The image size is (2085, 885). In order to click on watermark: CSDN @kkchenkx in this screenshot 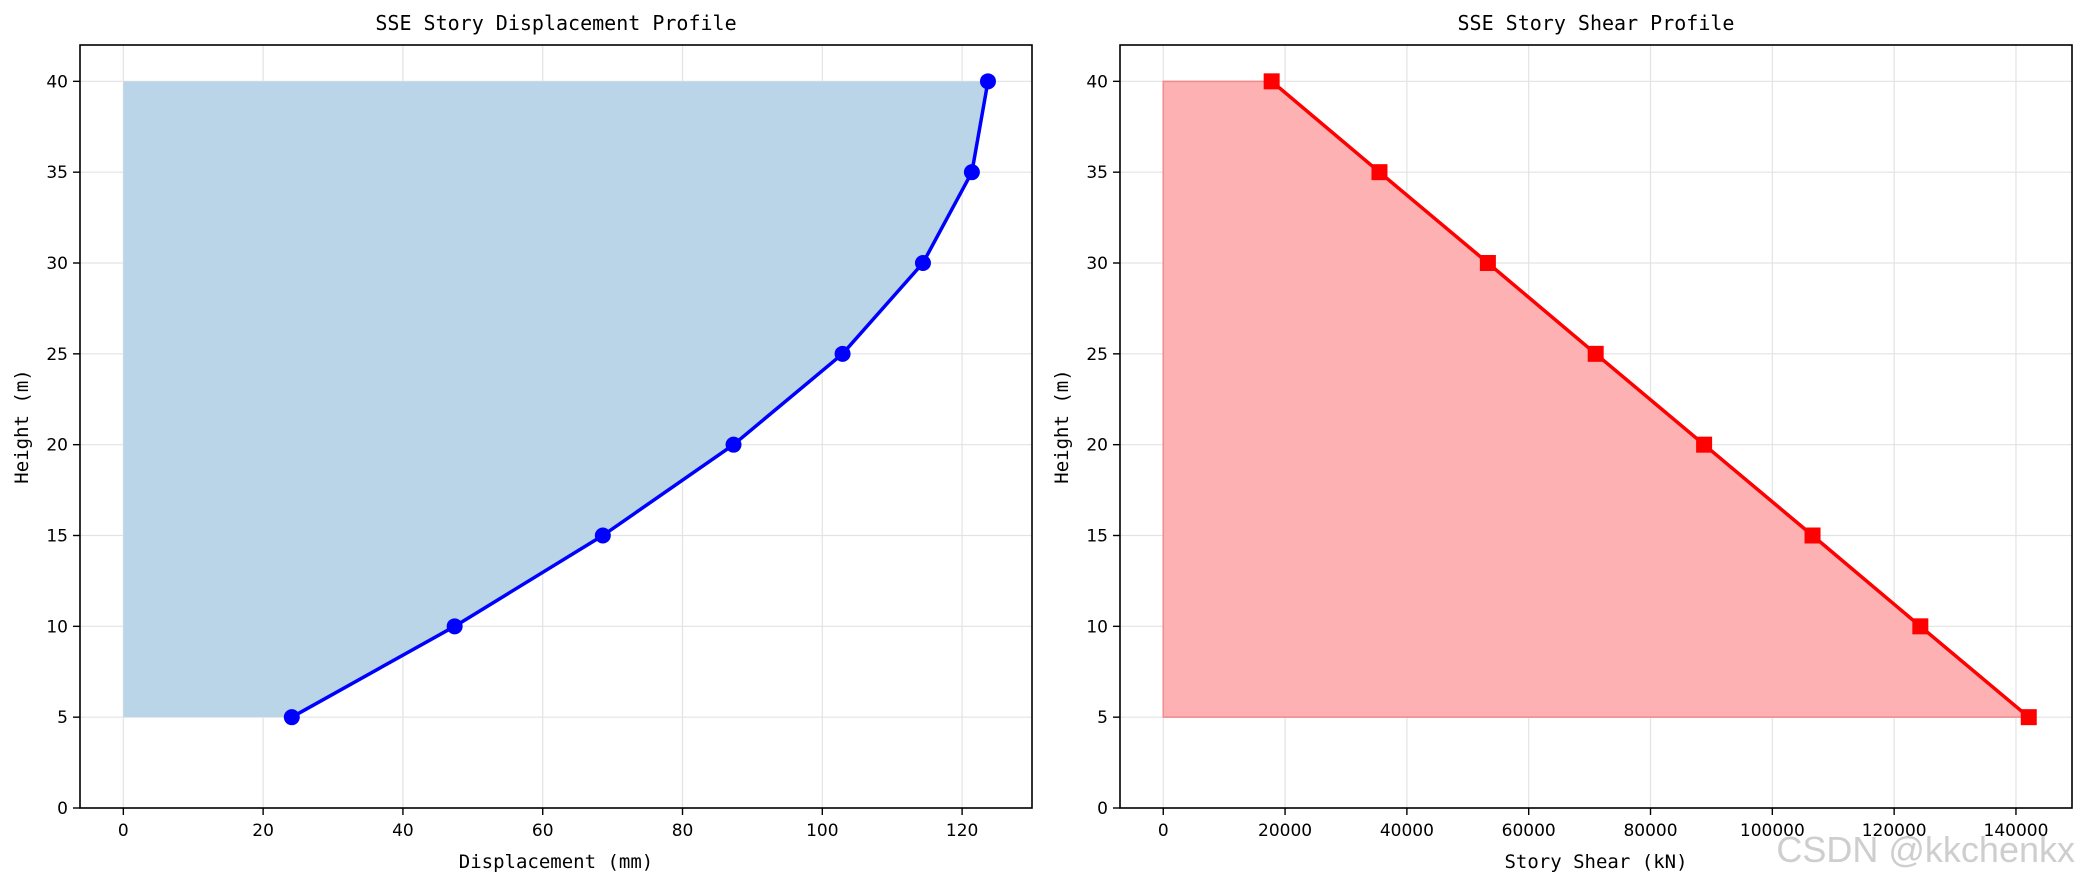, I will do `click(1925, 849)`.